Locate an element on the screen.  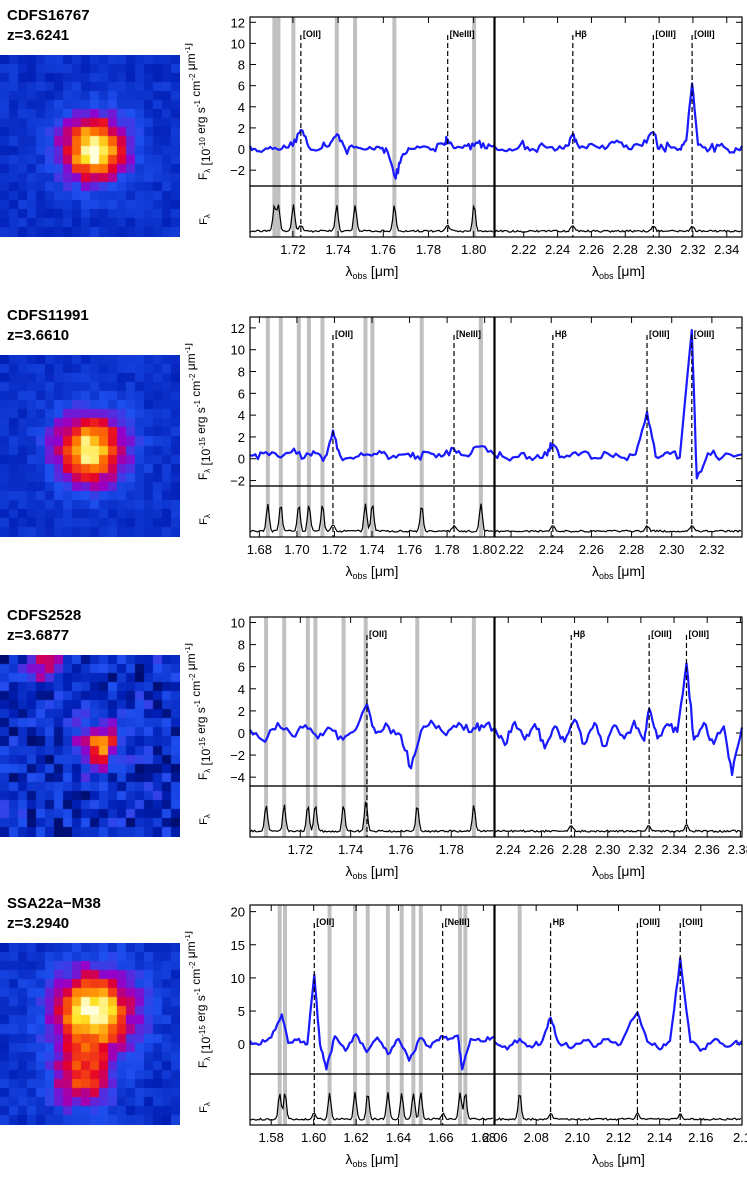
object-name: CDFS16767 is located at coordinates (48, 15).